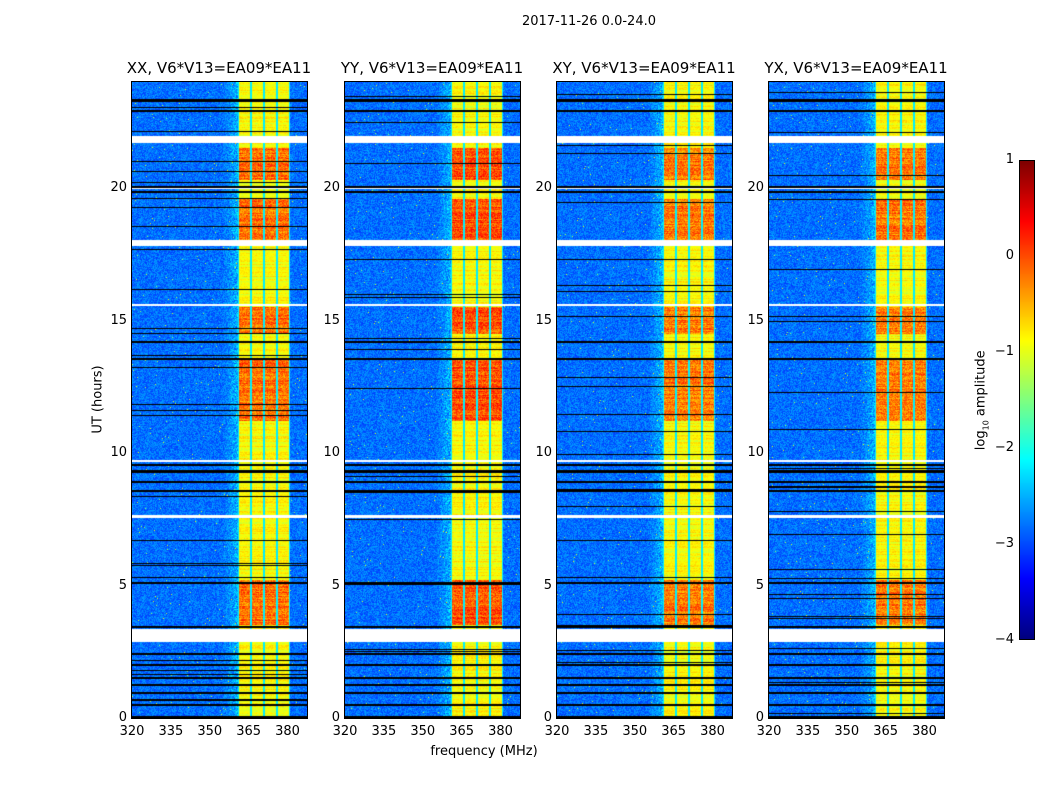 The image size is (1050, 800). I want to click on colorbar, so click(1027, 400).